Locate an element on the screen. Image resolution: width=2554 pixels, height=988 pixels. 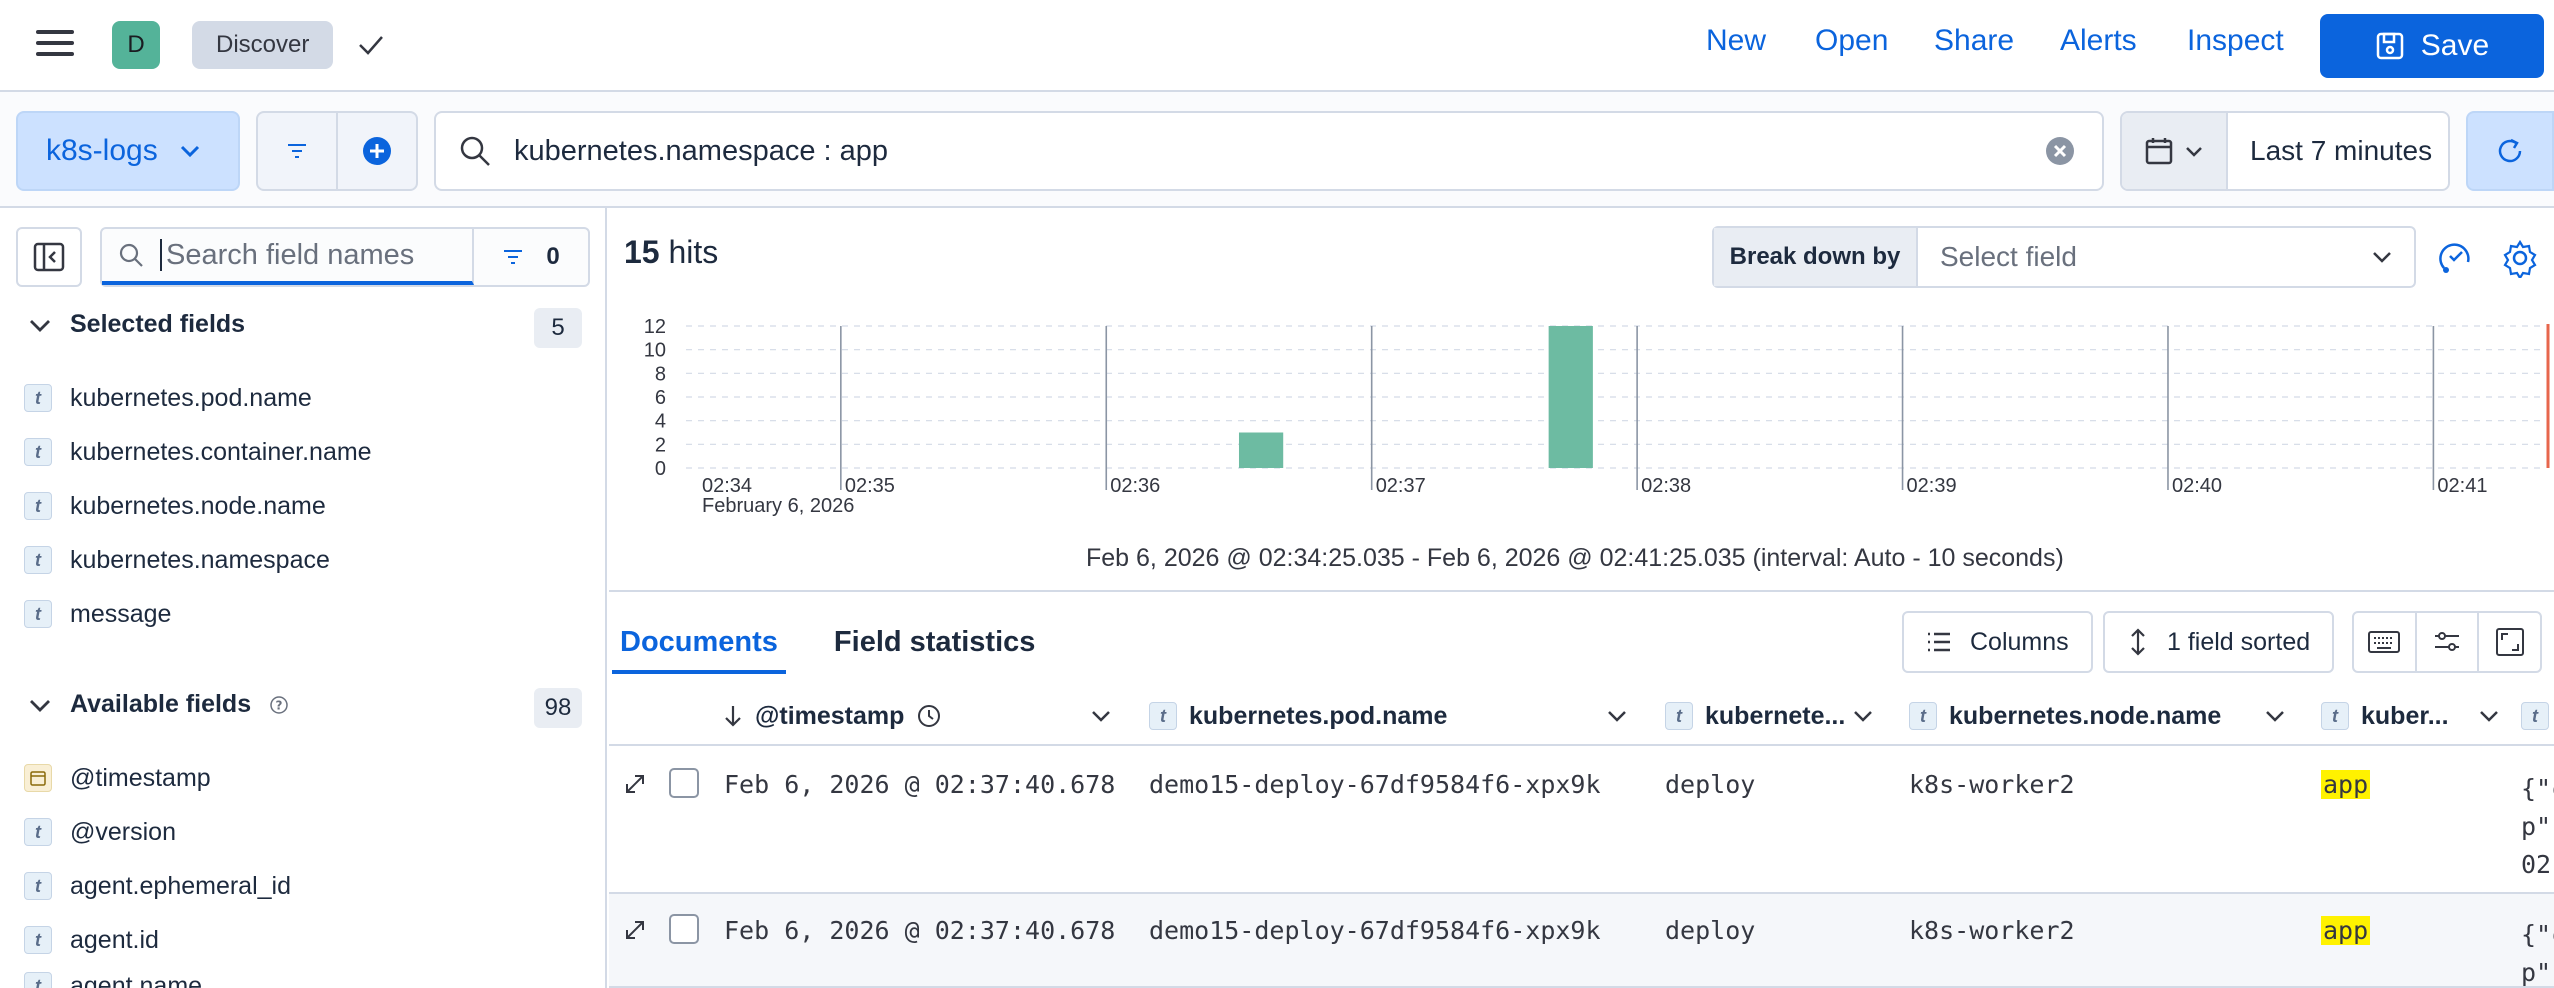
inspect-link: Inspect is located at coordinates (2235, 40).